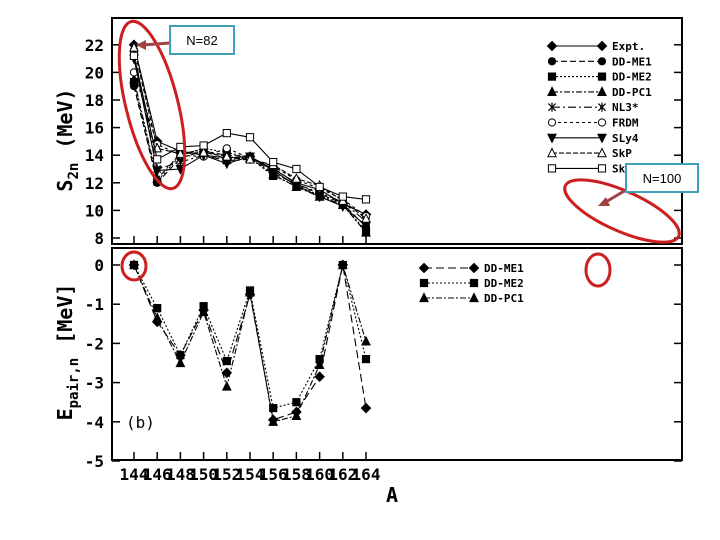 This screenshot has width=720, height=540. Describe the element at coordinates (625, 123) in the screenshot. I see `legend-label: FRDM` at that location.